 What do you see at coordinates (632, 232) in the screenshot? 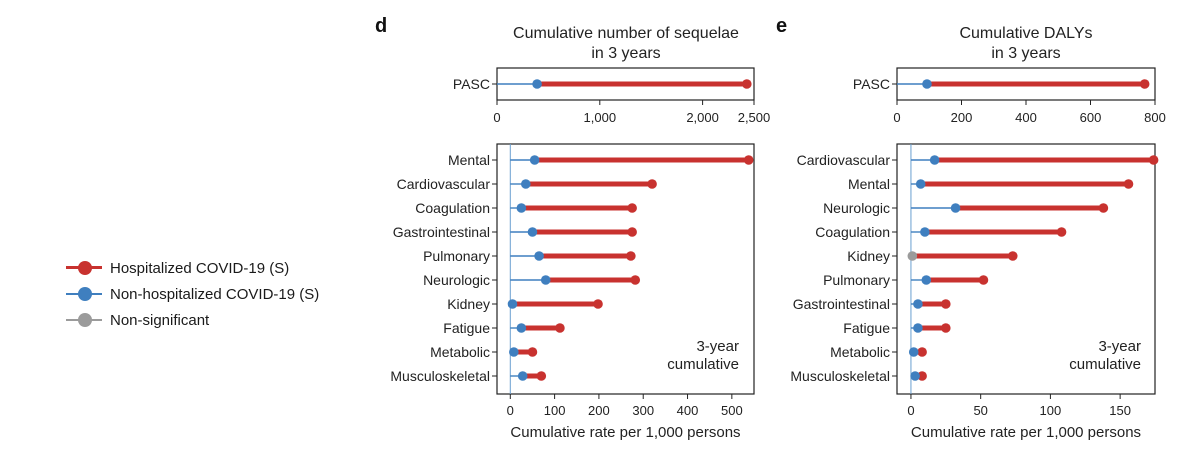
I see `panel-d-gastrointestinal-hospitalized-point` at bounding box center [632, 232].